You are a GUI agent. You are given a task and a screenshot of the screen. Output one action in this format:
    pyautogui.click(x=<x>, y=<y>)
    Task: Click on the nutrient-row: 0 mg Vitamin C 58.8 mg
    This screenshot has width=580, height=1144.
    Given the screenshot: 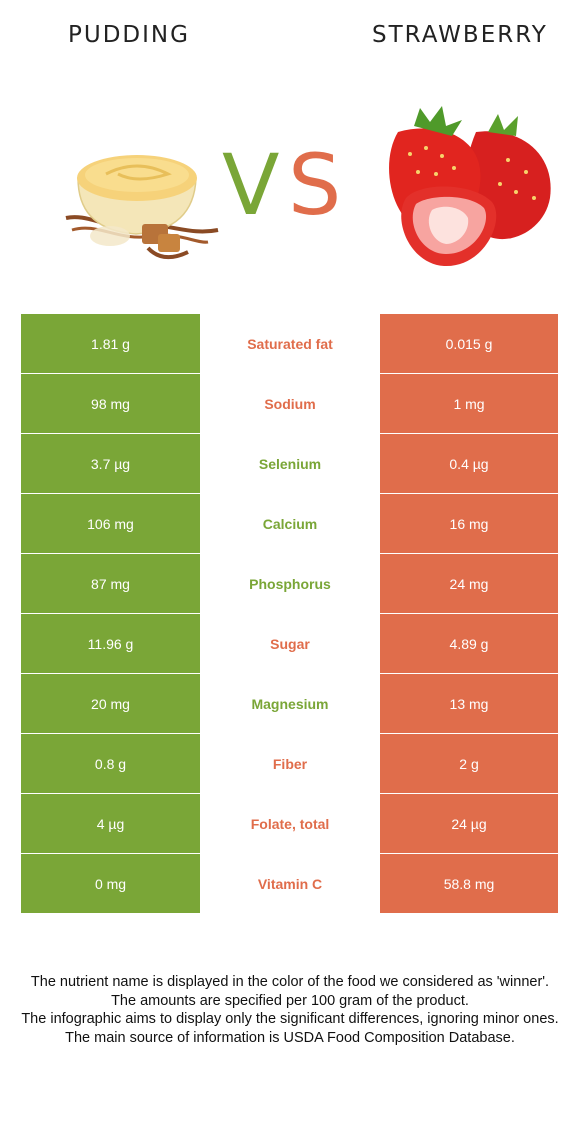 What is the action you would take?
    pyautogui.click(x=289, y=883)
    